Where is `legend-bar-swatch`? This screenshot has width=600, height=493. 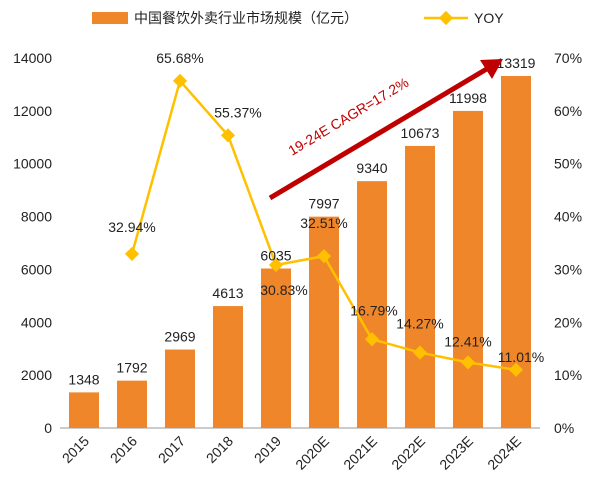 legend-bar-swatch is located at coordinates (110, 18).